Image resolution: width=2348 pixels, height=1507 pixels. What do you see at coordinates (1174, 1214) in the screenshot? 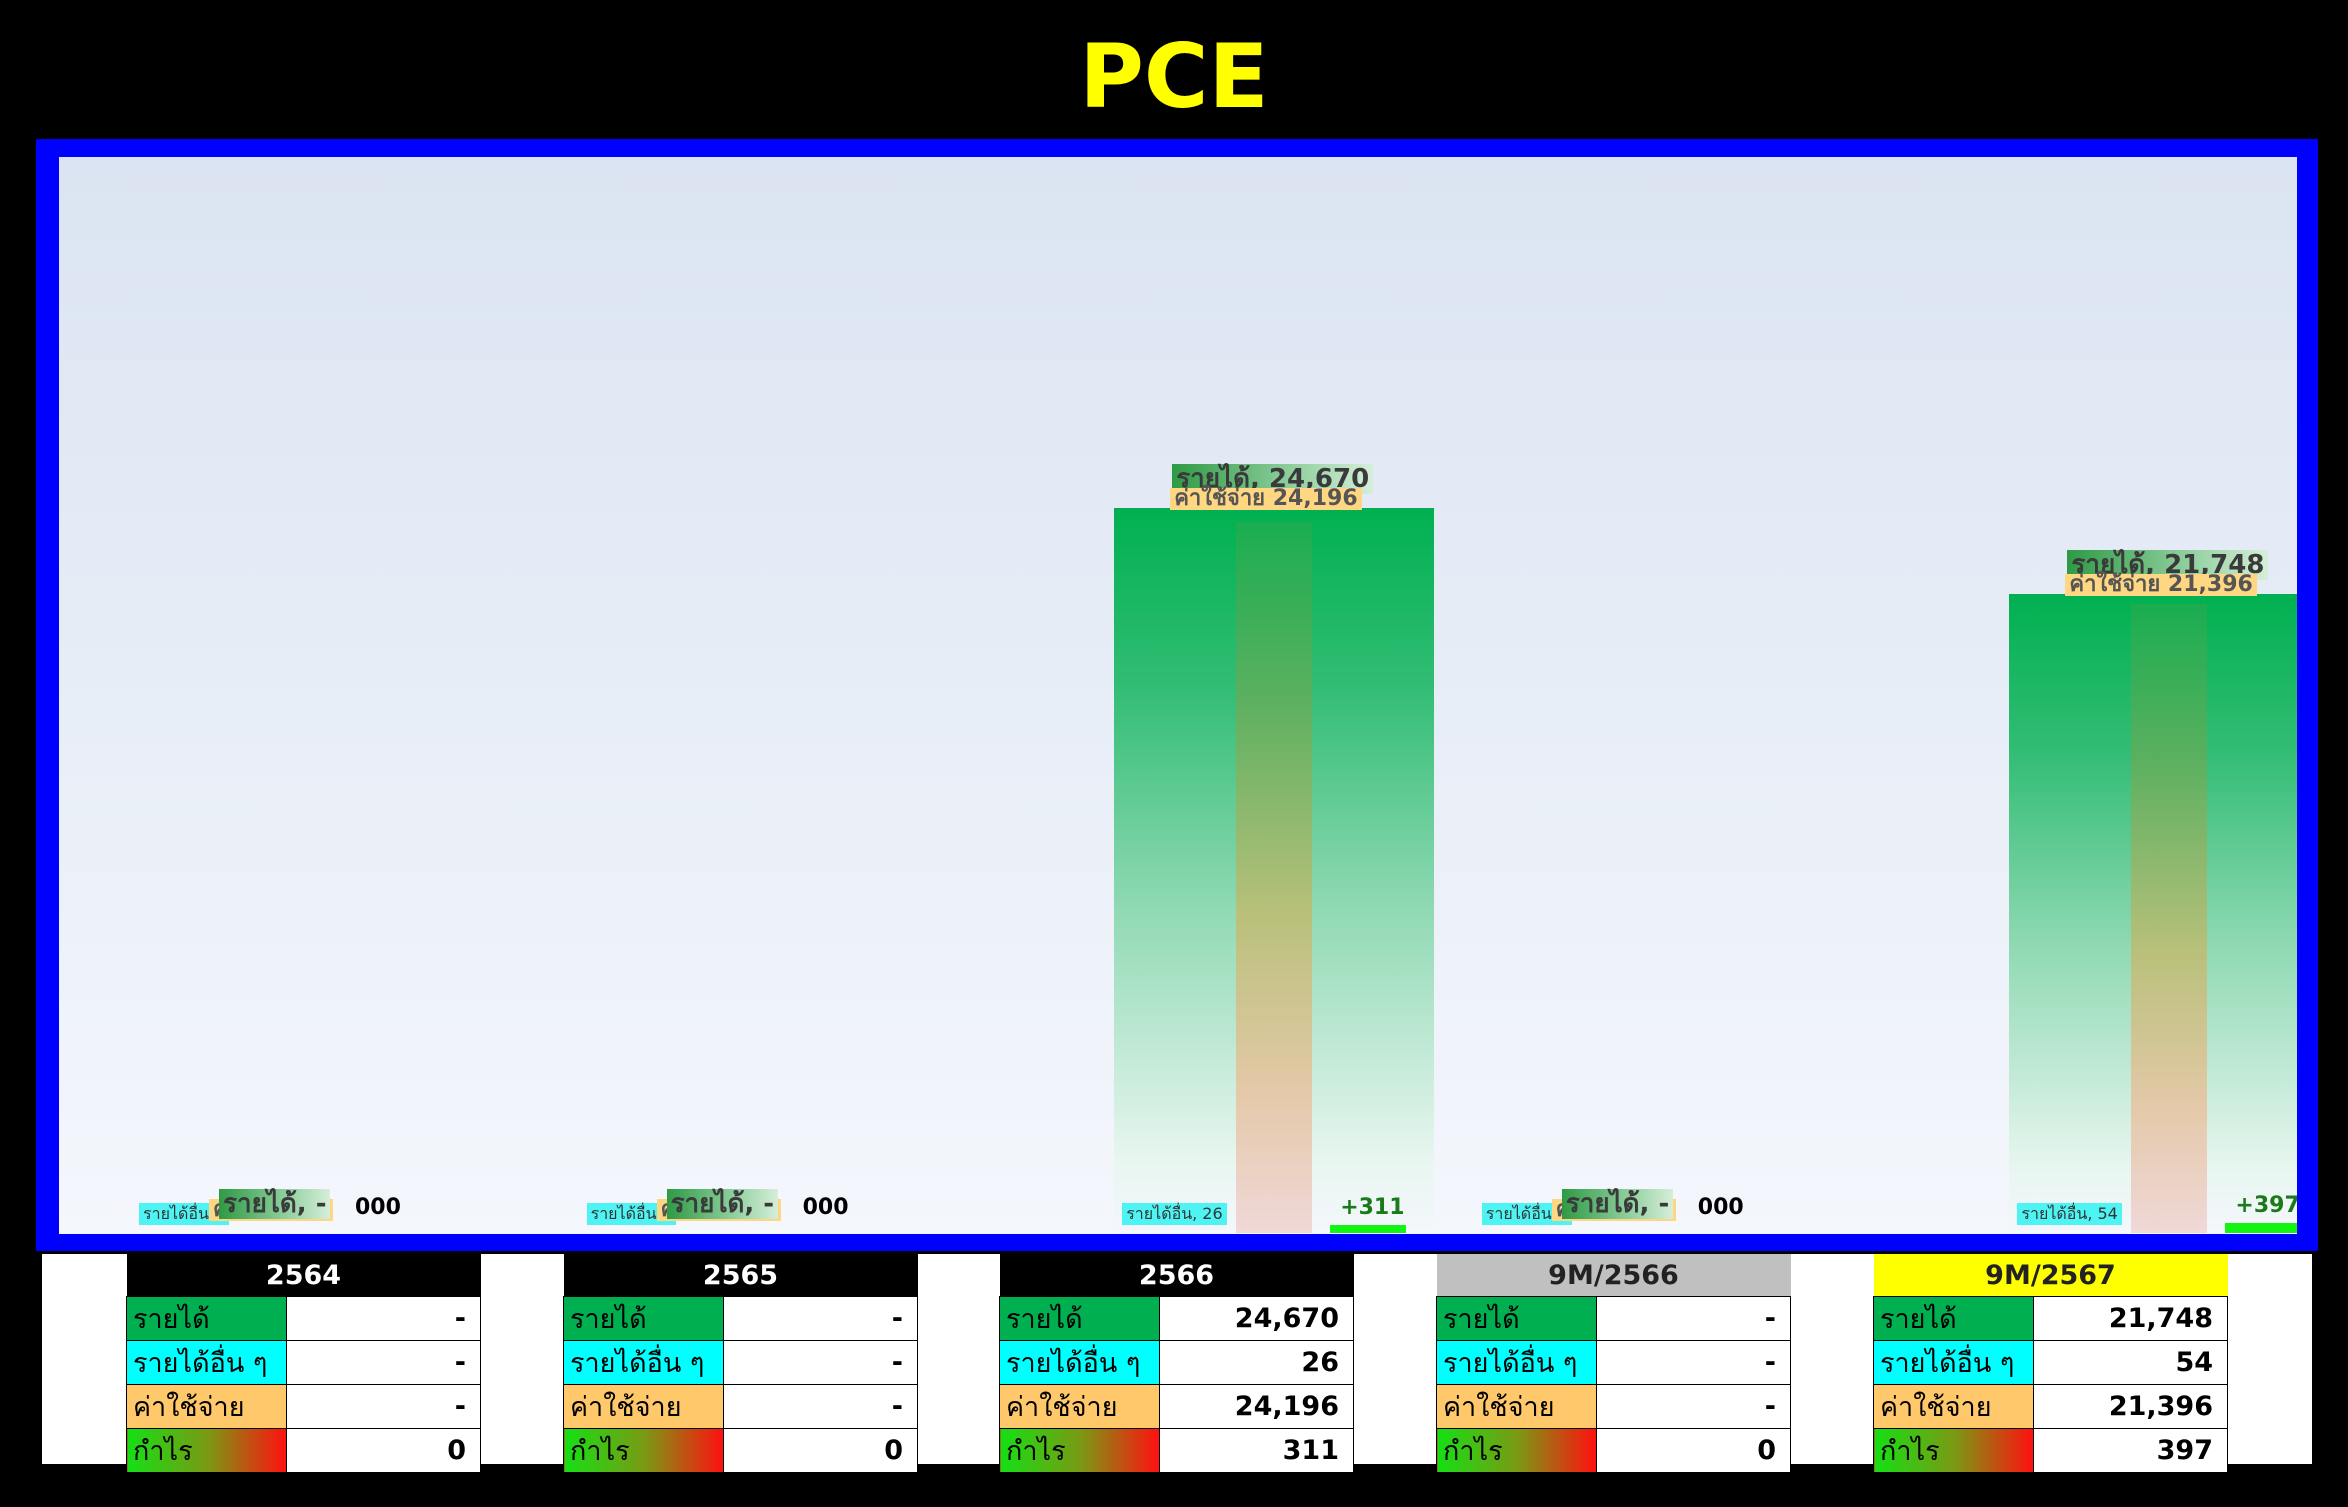
I see `other-income-data-label: รายได้อื่น, 26` at bounding box center [1174, 1214].